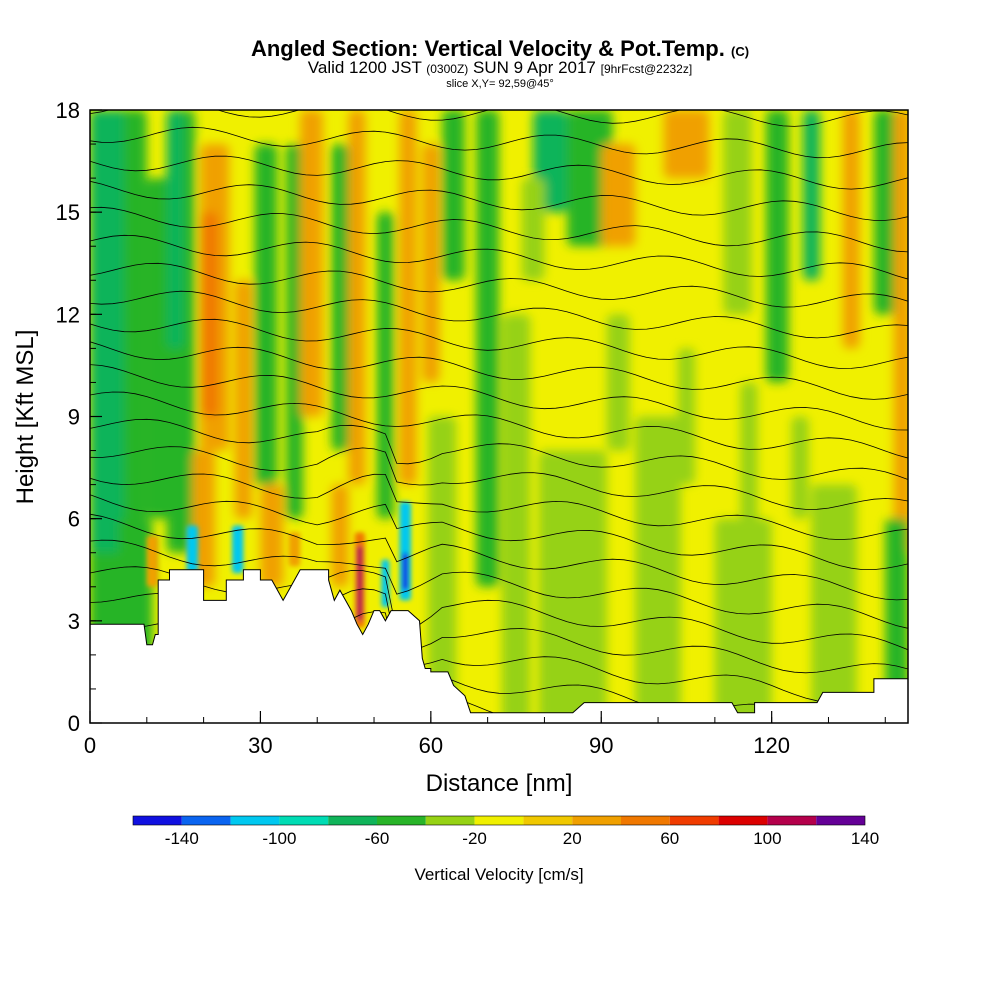 Image resolution: width=1000 pixels, height=1000 pixels. Describe the element at coordinates (646, 69) in the screenshot. I see `forecast-info: [9hrFcst@2232z]` at that location.